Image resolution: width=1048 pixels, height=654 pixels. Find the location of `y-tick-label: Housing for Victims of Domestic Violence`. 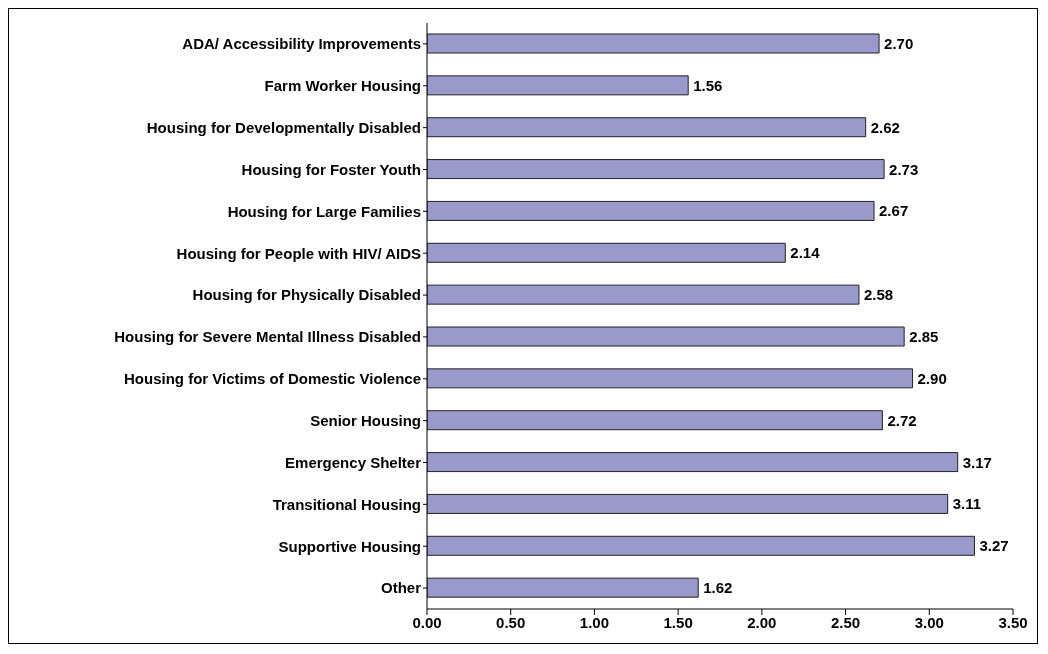

y-tick-label: Housing for Victims of Domestic Violence is located at coordinates (272, 379).